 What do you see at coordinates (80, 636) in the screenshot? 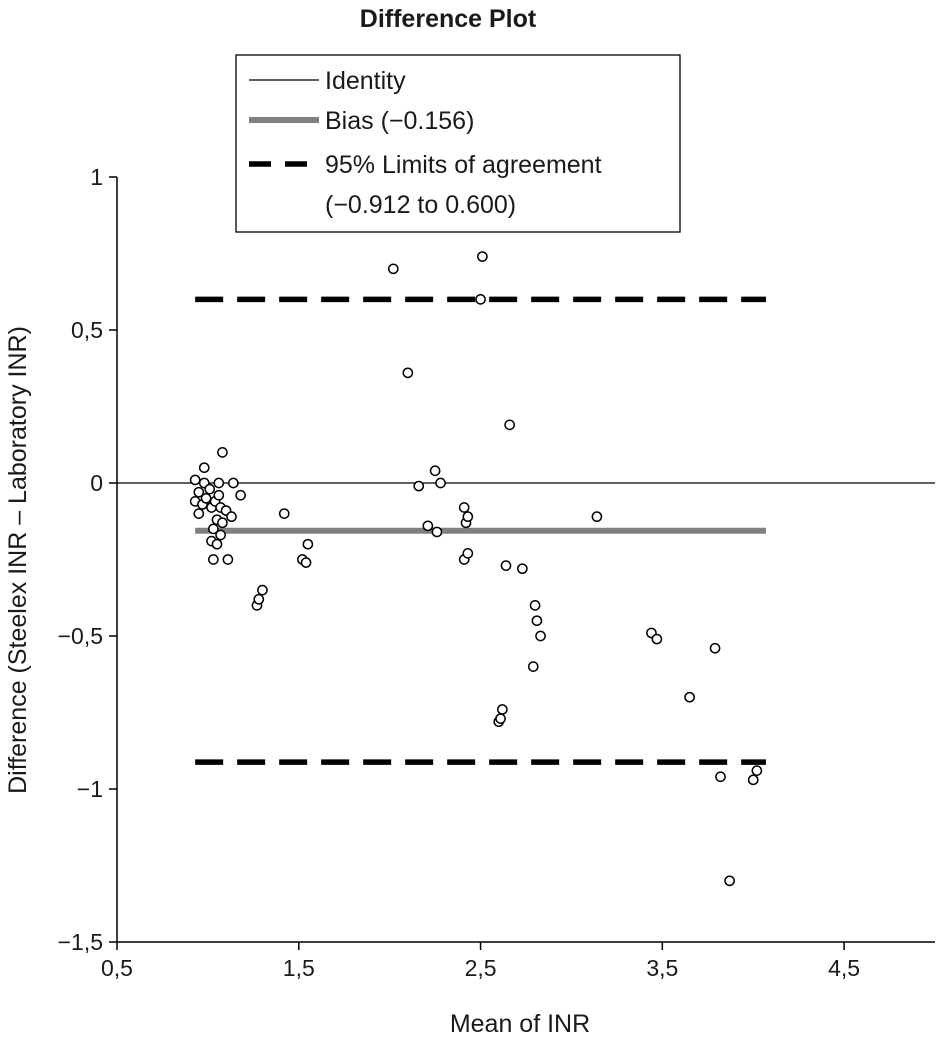
I see `y-tick-label: −0,5` at bounding box center [80, 636].